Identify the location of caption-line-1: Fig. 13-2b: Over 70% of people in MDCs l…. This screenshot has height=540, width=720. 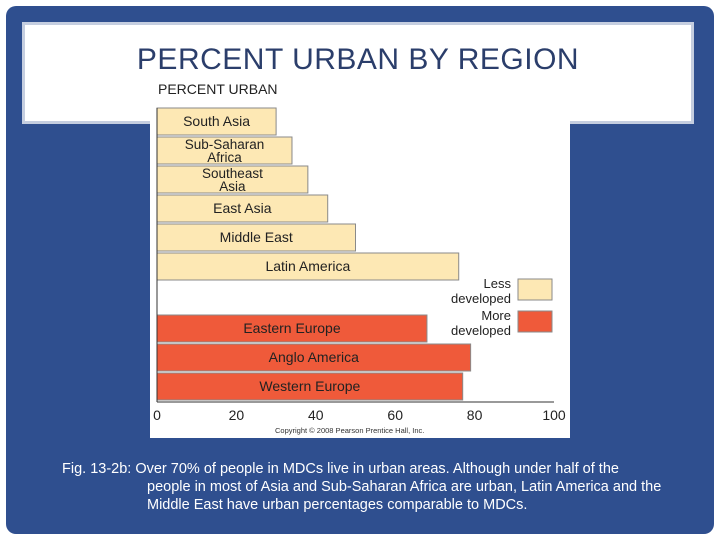
(340, 469).